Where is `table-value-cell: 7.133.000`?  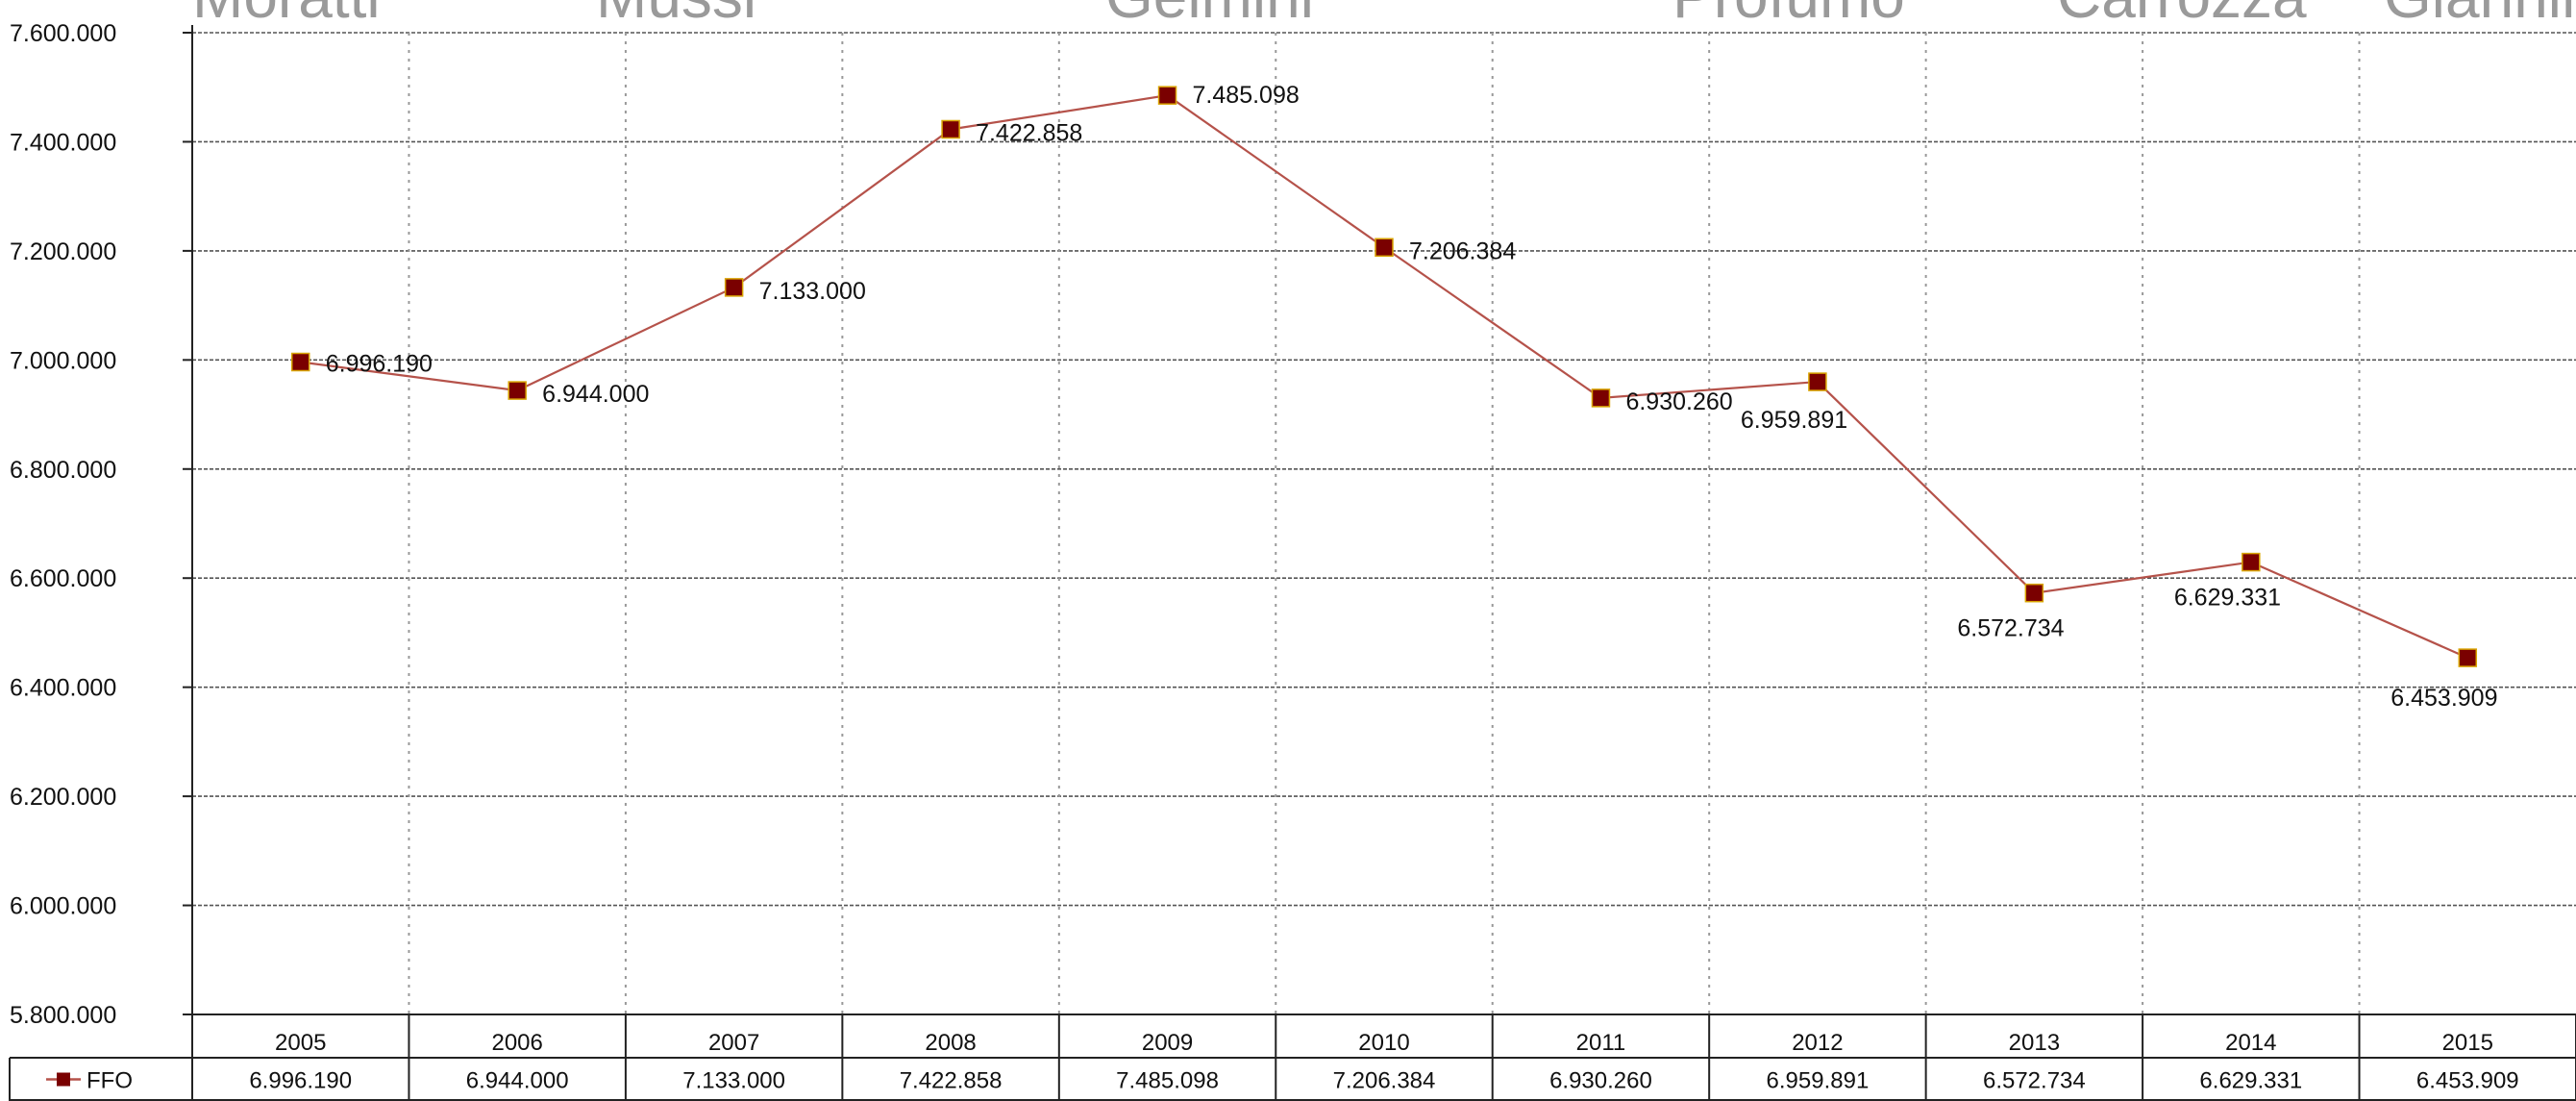 table-value-cell: 7.133.000 is located at coordinates (733, 1081).